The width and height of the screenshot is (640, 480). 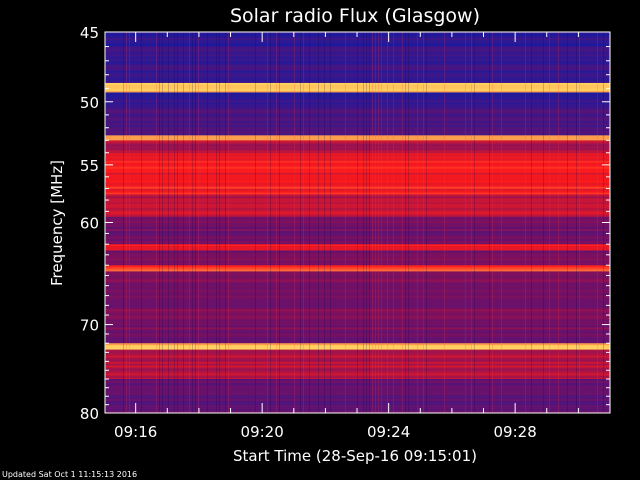 What do you see at coordinates (89, 33) in the screenshot?
I see `y-tick-label: 45` at bounding box center [89, 33].